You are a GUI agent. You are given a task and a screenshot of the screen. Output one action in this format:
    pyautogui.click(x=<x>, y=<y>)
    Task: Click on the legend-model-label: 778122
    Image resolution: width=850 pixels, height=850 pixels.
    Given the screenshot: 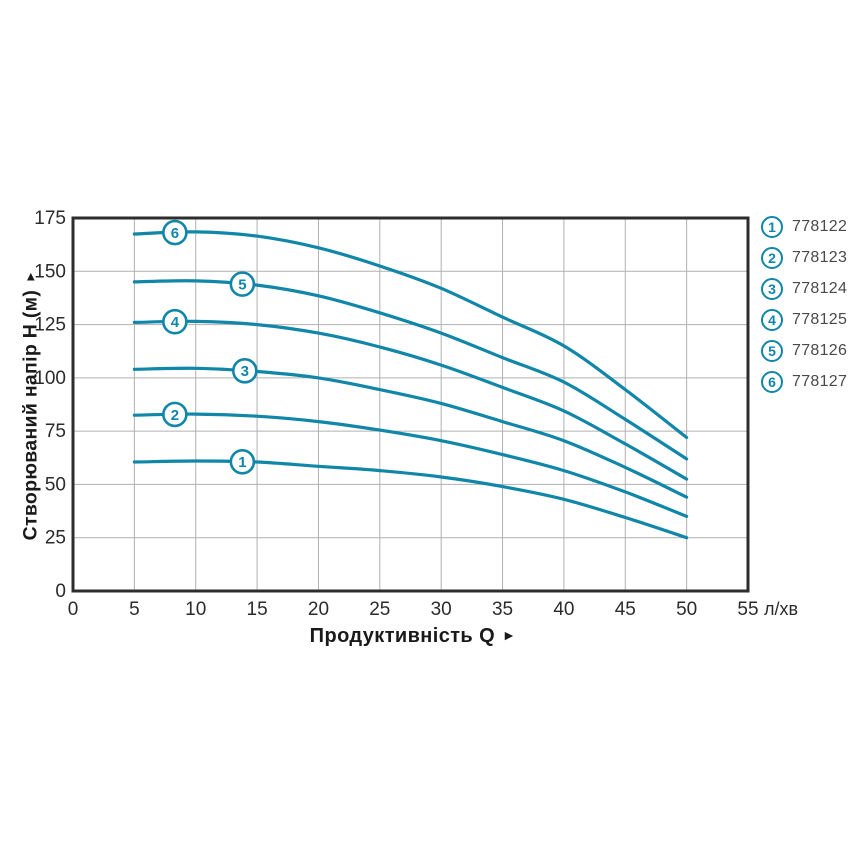 What is the action you would take?
    pyautogui.click(x=820, y=226)
    